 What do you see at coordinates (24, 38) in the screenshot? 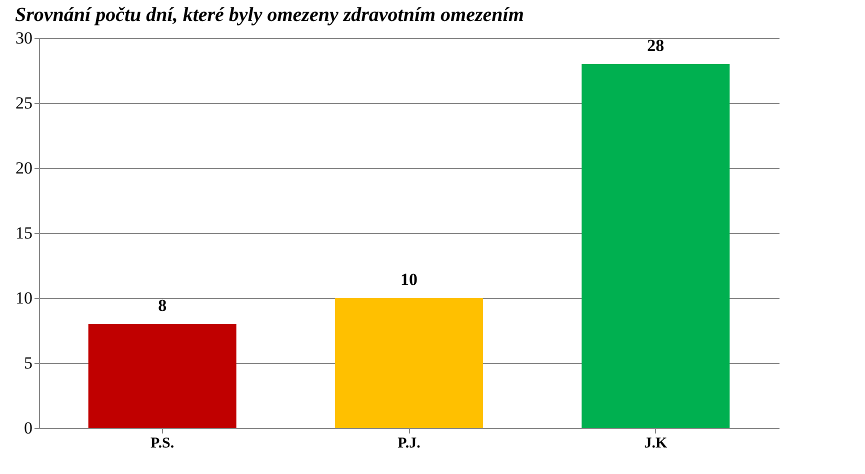
I see `y-tick-label: 30` at bounding box center [24, 38].